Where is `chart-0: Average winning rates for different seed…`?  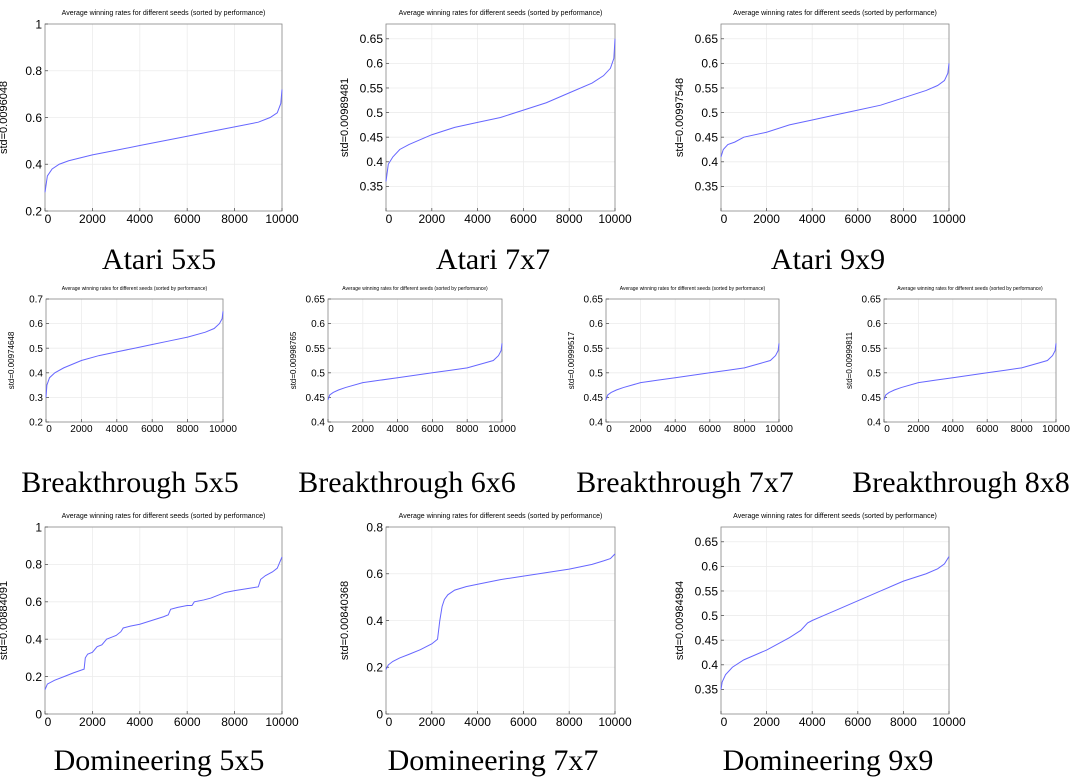
chart-0: Average winning rates for different seed… is located at coordinates (149, 118).